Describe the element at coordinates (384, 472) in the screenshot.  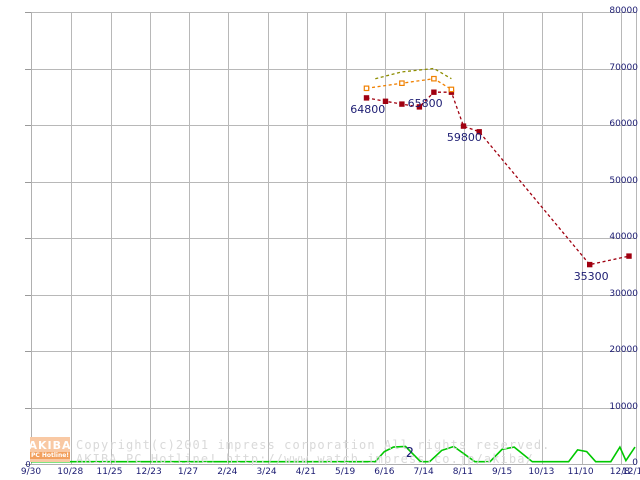
I see `x-axis-tick-label: 6/16` at that location.